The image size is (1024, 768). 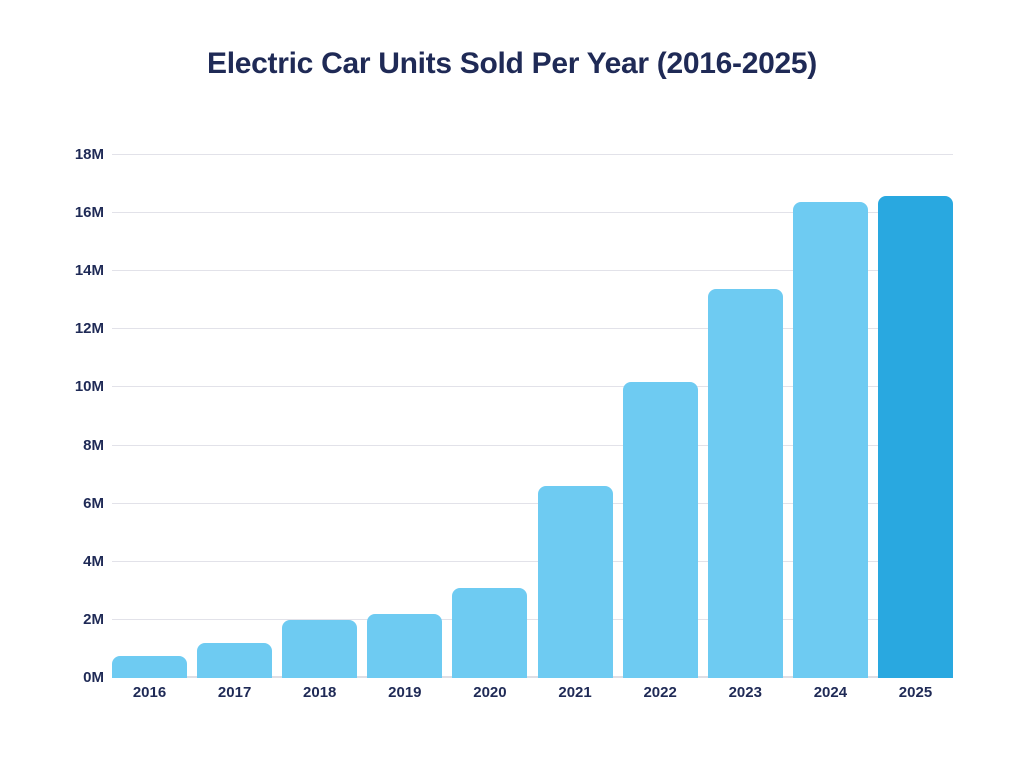 I want to click on x-tick-label-2023: 2023, so click(x=745, y=692).